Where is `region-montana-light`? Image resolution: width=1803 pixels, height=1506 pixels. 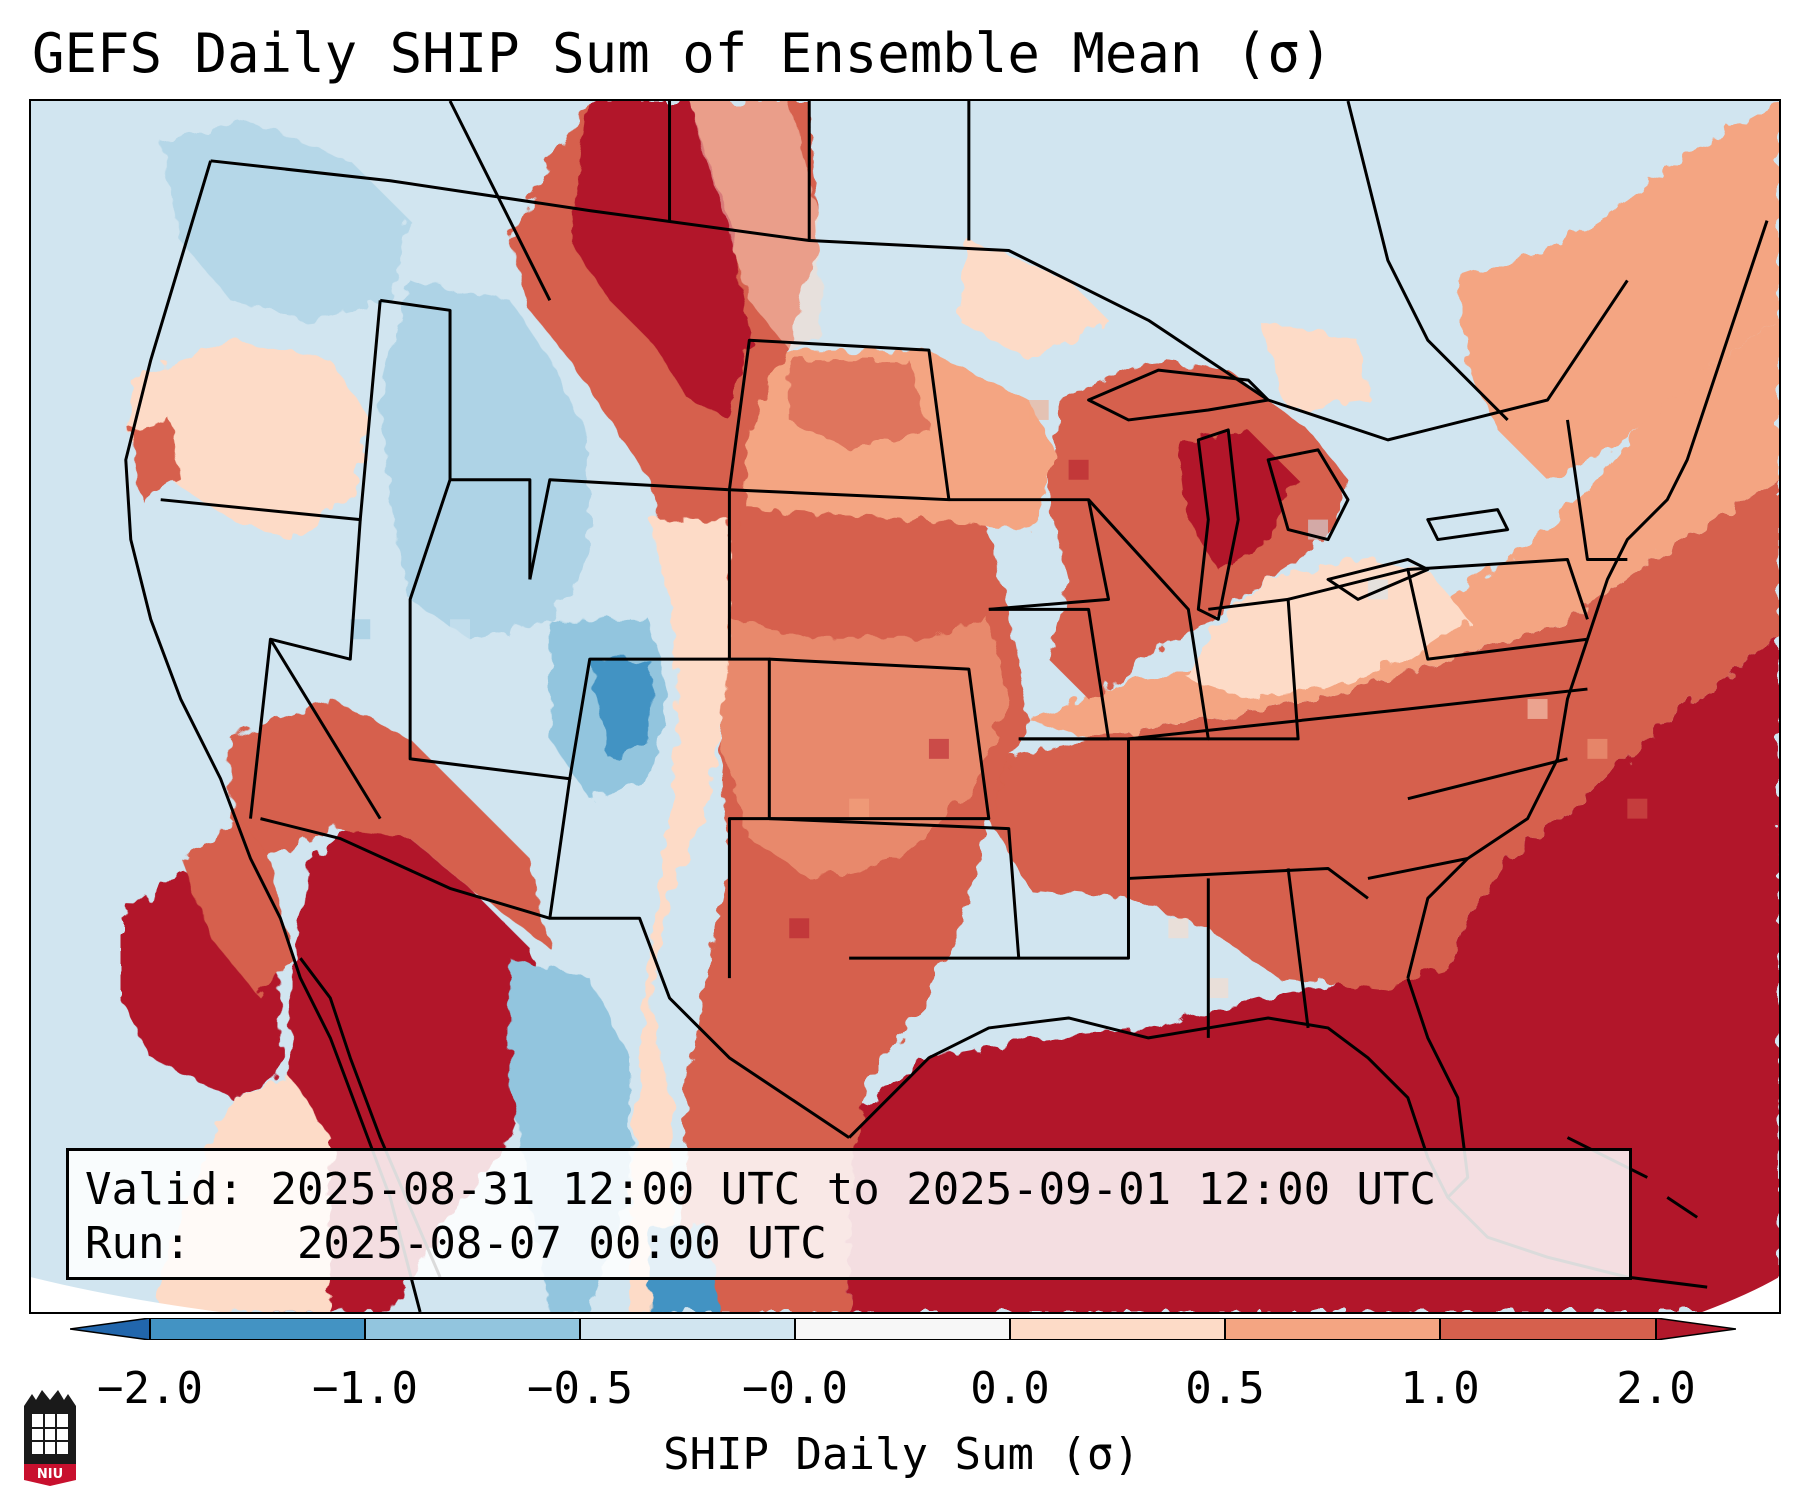
region-montana-light is located at coordinates (754, 226).